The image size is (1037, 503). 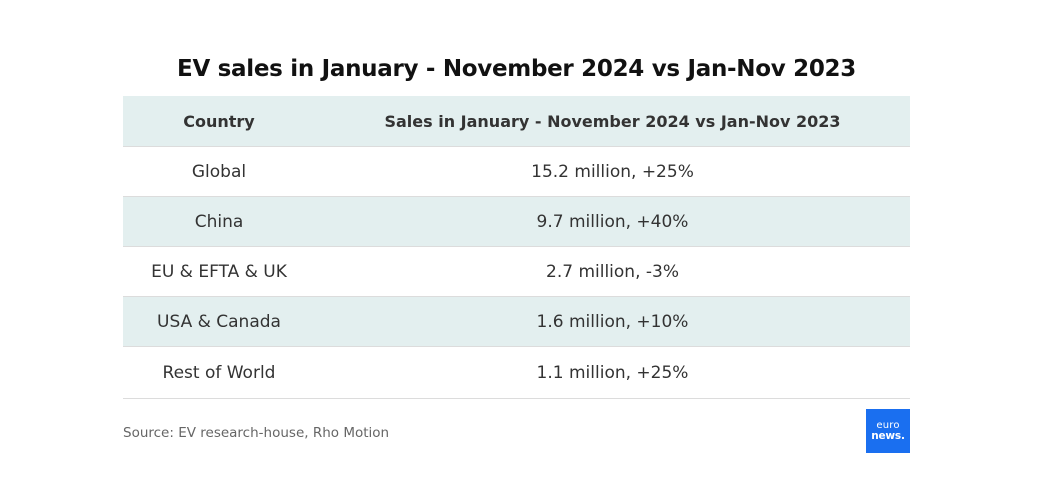 What do you see at coordinates (516, 222) in the screenshot?
I see `table-row: China 9.7 million, +40%` at bounding box center [516, 222].